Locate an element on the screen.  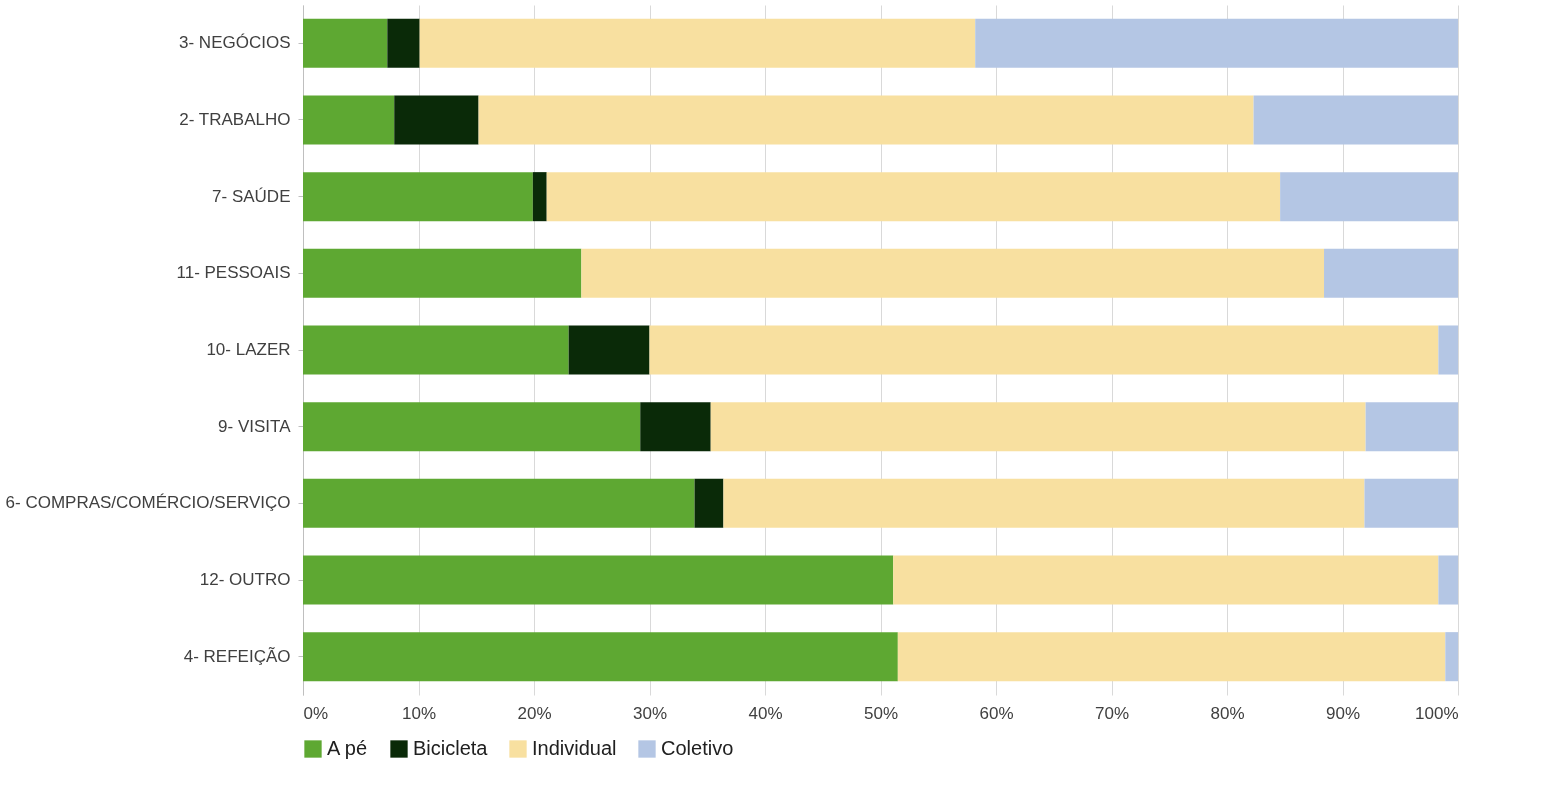
x-tick-label: 40% is located at coordinates (765, 713).